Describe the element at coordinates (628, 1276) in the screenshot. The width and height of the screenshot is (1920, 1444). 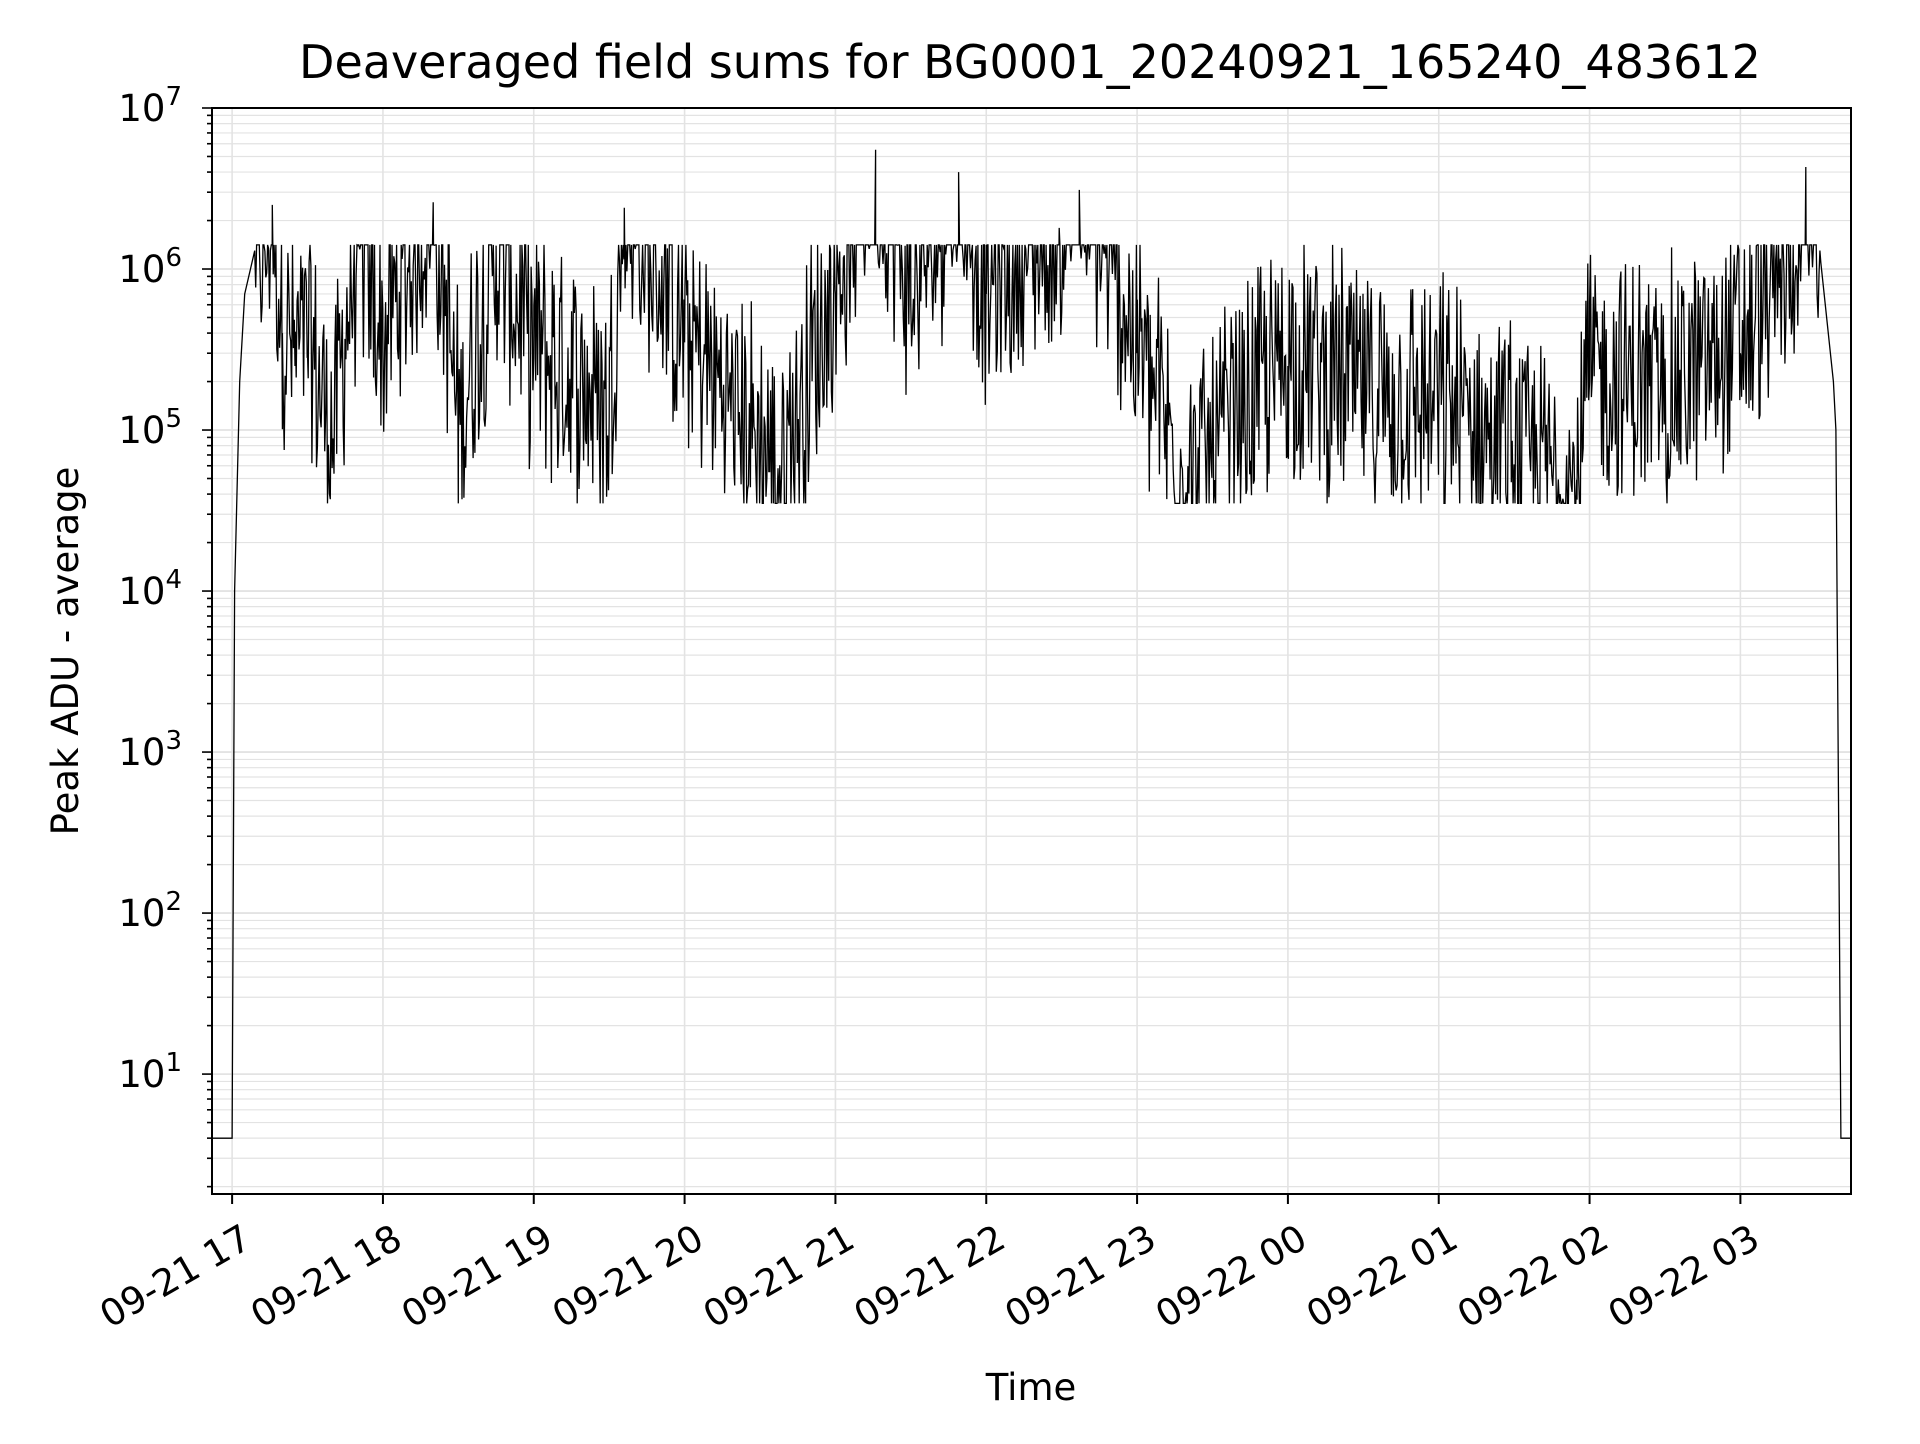
I see `x-tick-label: 09-21 20` at that location.